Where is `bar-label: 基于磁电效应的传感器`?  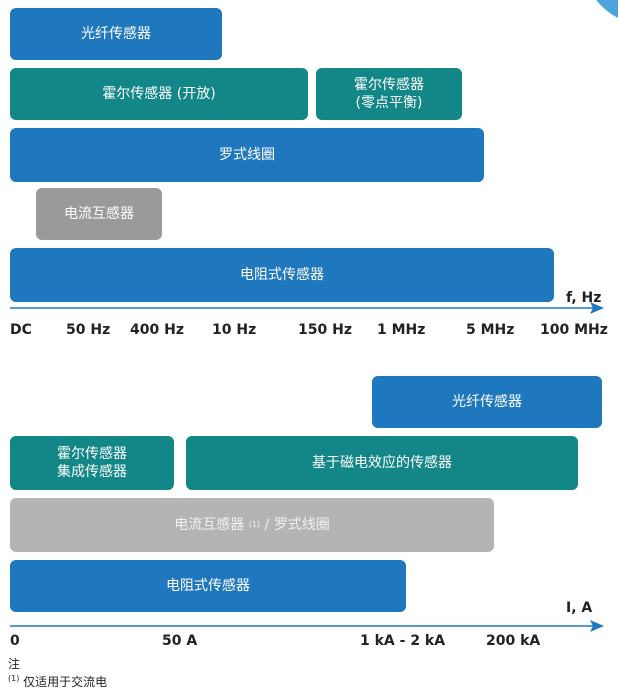 bar-label: 基于磁电效应的传感器 is located at coordinates (382, 463).